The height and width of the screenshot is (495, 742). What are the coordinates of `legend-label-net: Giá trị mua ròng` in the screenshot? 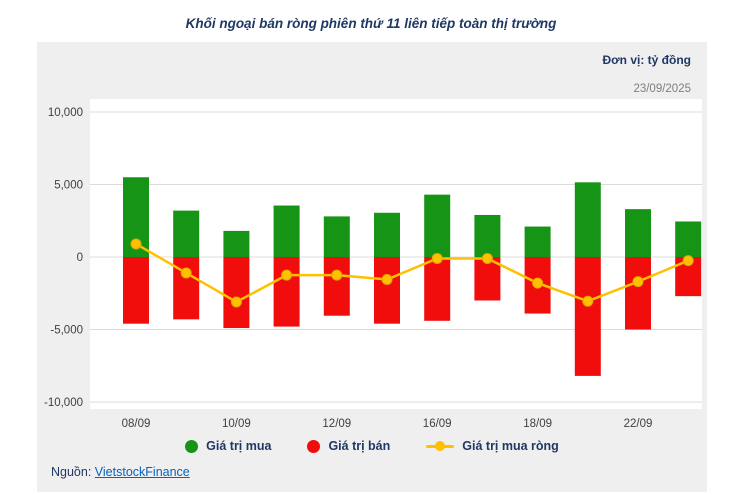 It's located at (510, 446).